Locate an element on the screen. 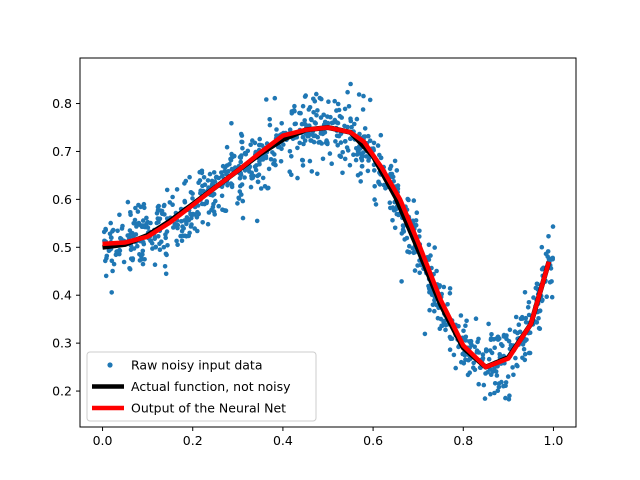 The height and width of the screenshot is (480, 640). y-axis: 0.2 0.3 0.4 0.5 0.6 0.7 0.8 is located at coordinates (66, 247).